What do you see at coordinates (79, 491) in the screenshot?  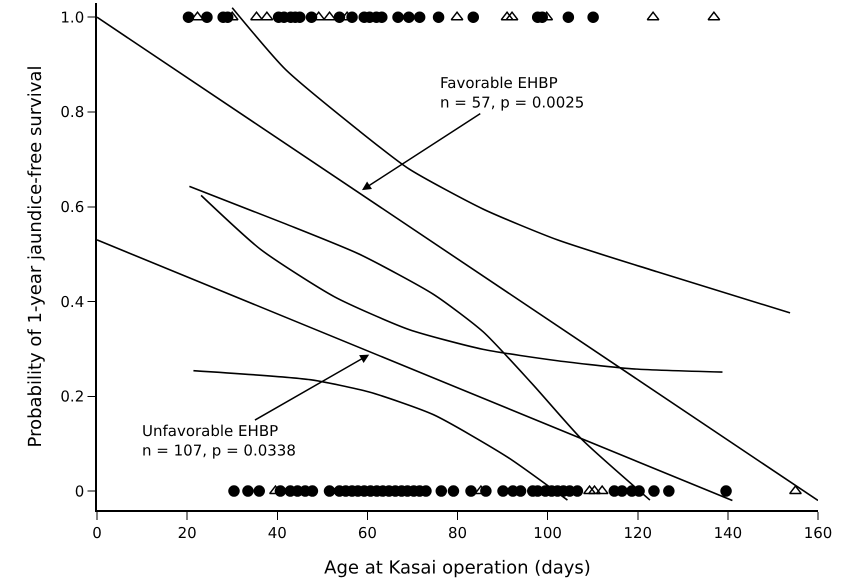 I see `y-tick-label: 0` at bounding box center [79, 491].